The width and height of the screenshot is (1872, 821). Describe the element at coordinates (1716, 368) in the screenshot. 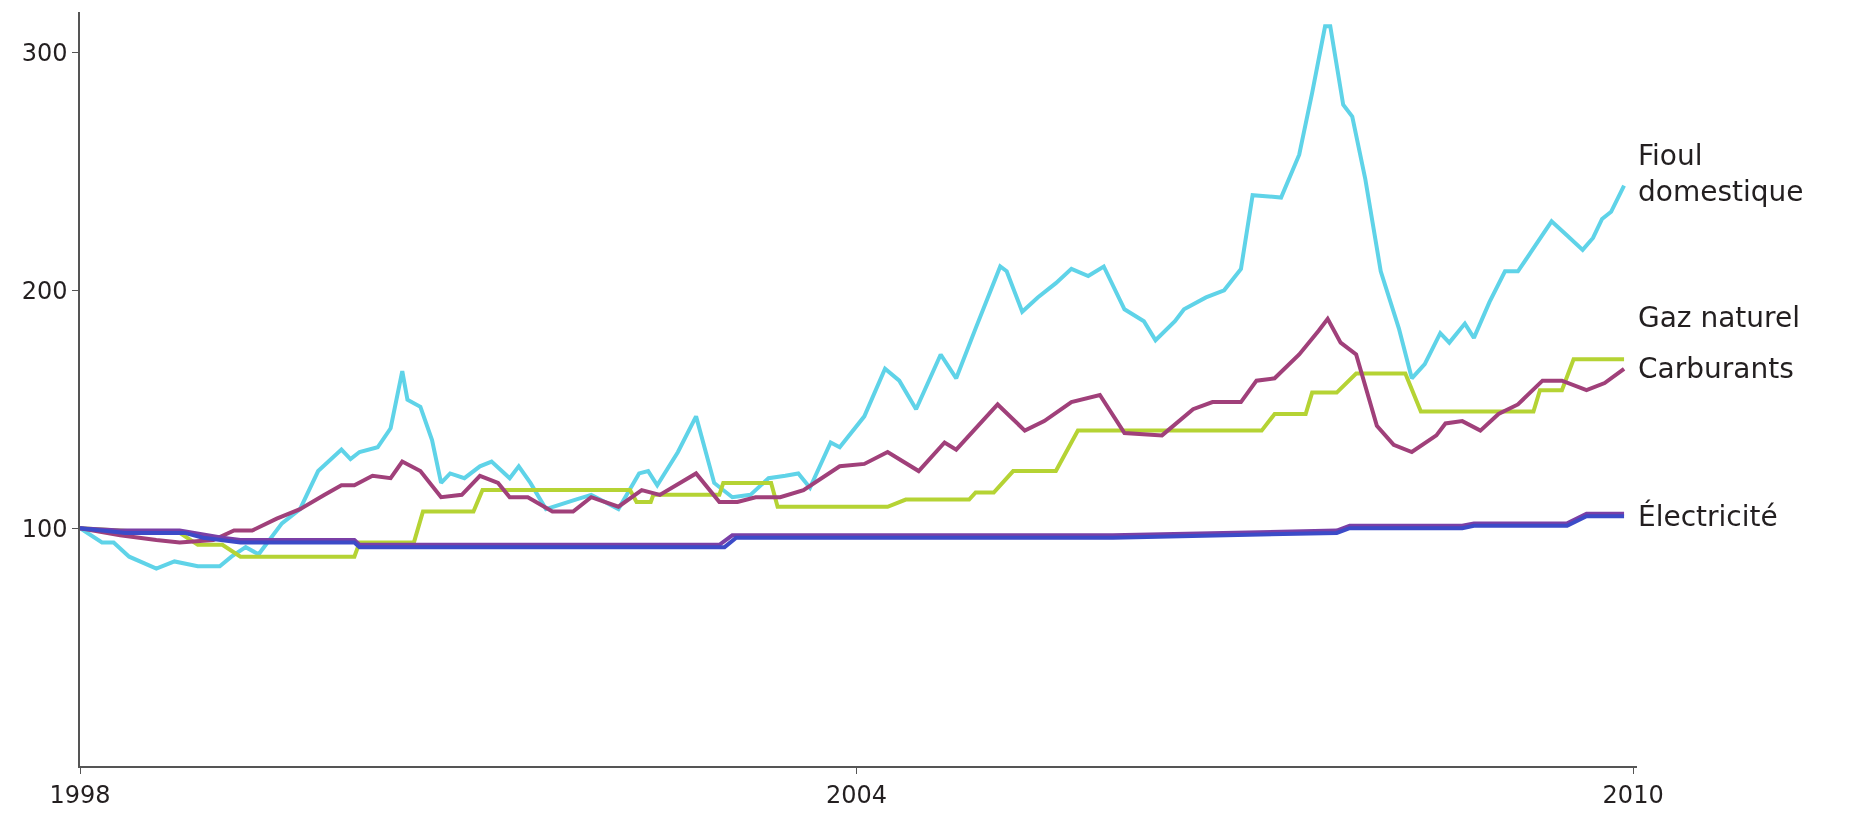

I see `series-label: Carburants` at that location.